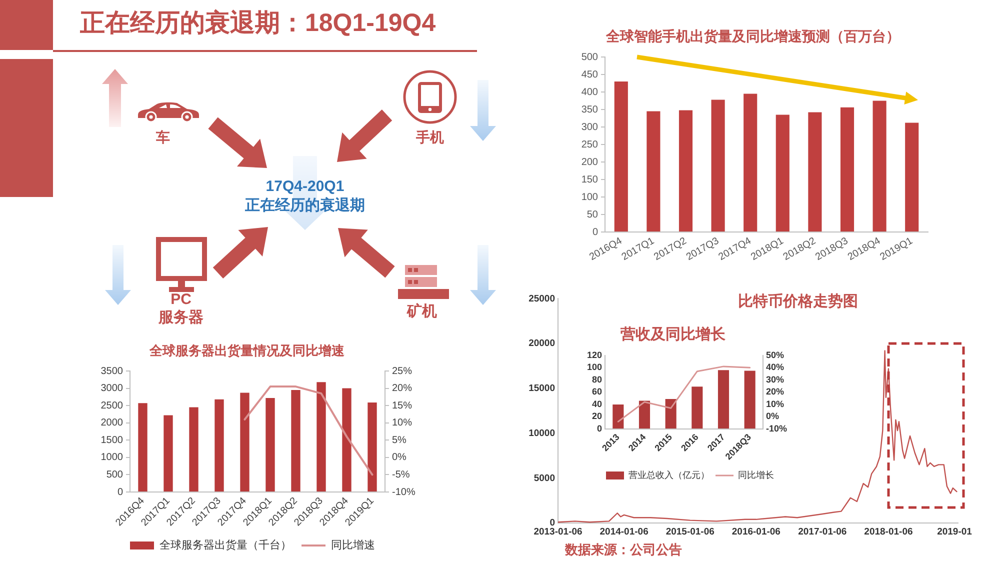  What do you see at coordinates (756, 532) in the screenshot?
I see `x-tick-label: 2016-01-06` at bounding box center [756, 532].